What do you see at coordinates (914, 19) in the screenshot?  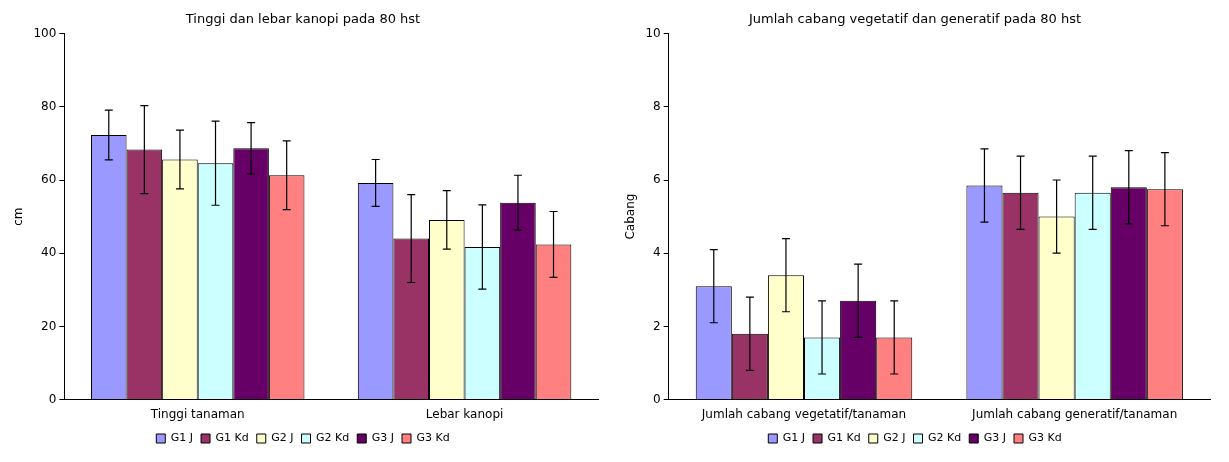 I see `chart-title: Jumlah cabang vegetatif dan generatif pada 80 hst` at bounding box center [914, 19].